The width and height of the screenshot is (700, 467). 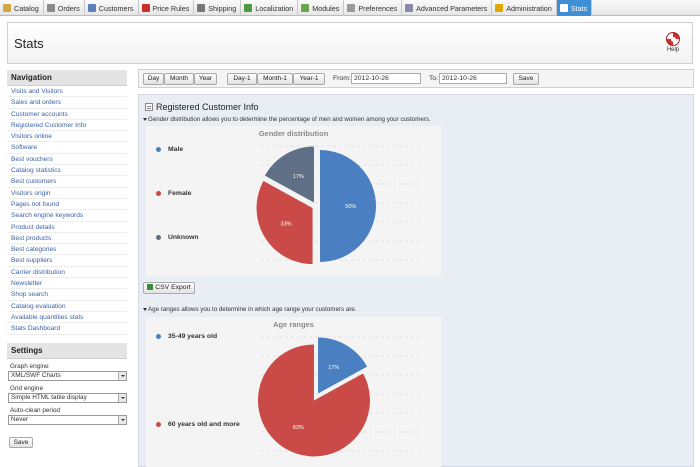 What do you see at coordinates (673, 42) in the screenshot?
I see `help-button: Help` at bounding box center [673, 42].